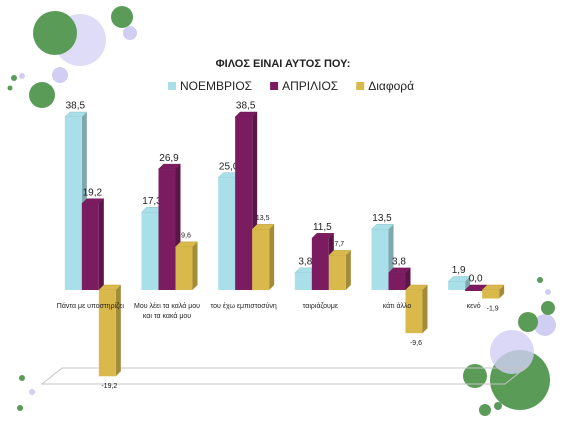 This screenshot has height=425, width=565. Describe the element at coordinates (229, 166) in the screenshot. I see `value-label: 25,0` at that location.